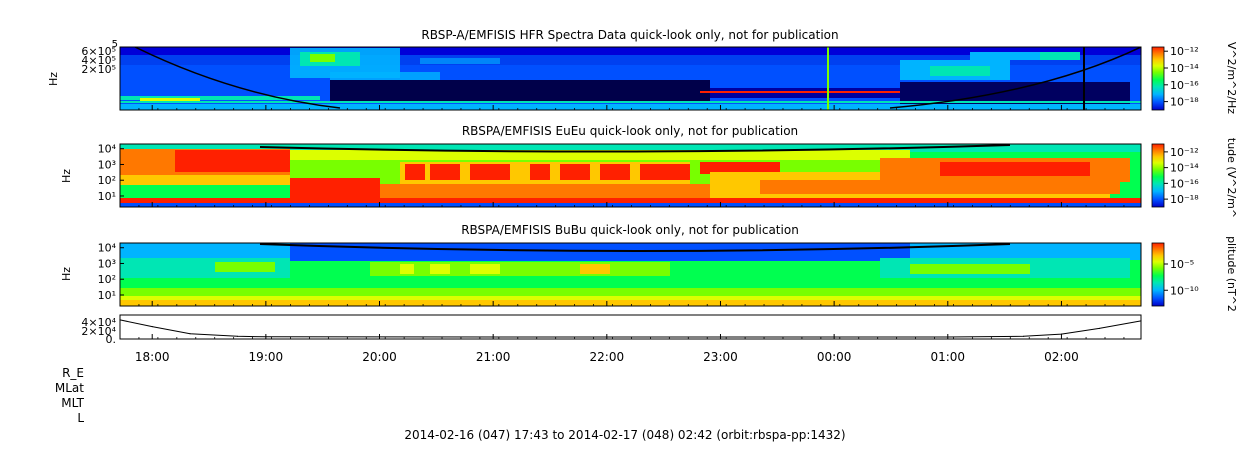  I want to click on hfr-spectrogram, so click(630, 78).